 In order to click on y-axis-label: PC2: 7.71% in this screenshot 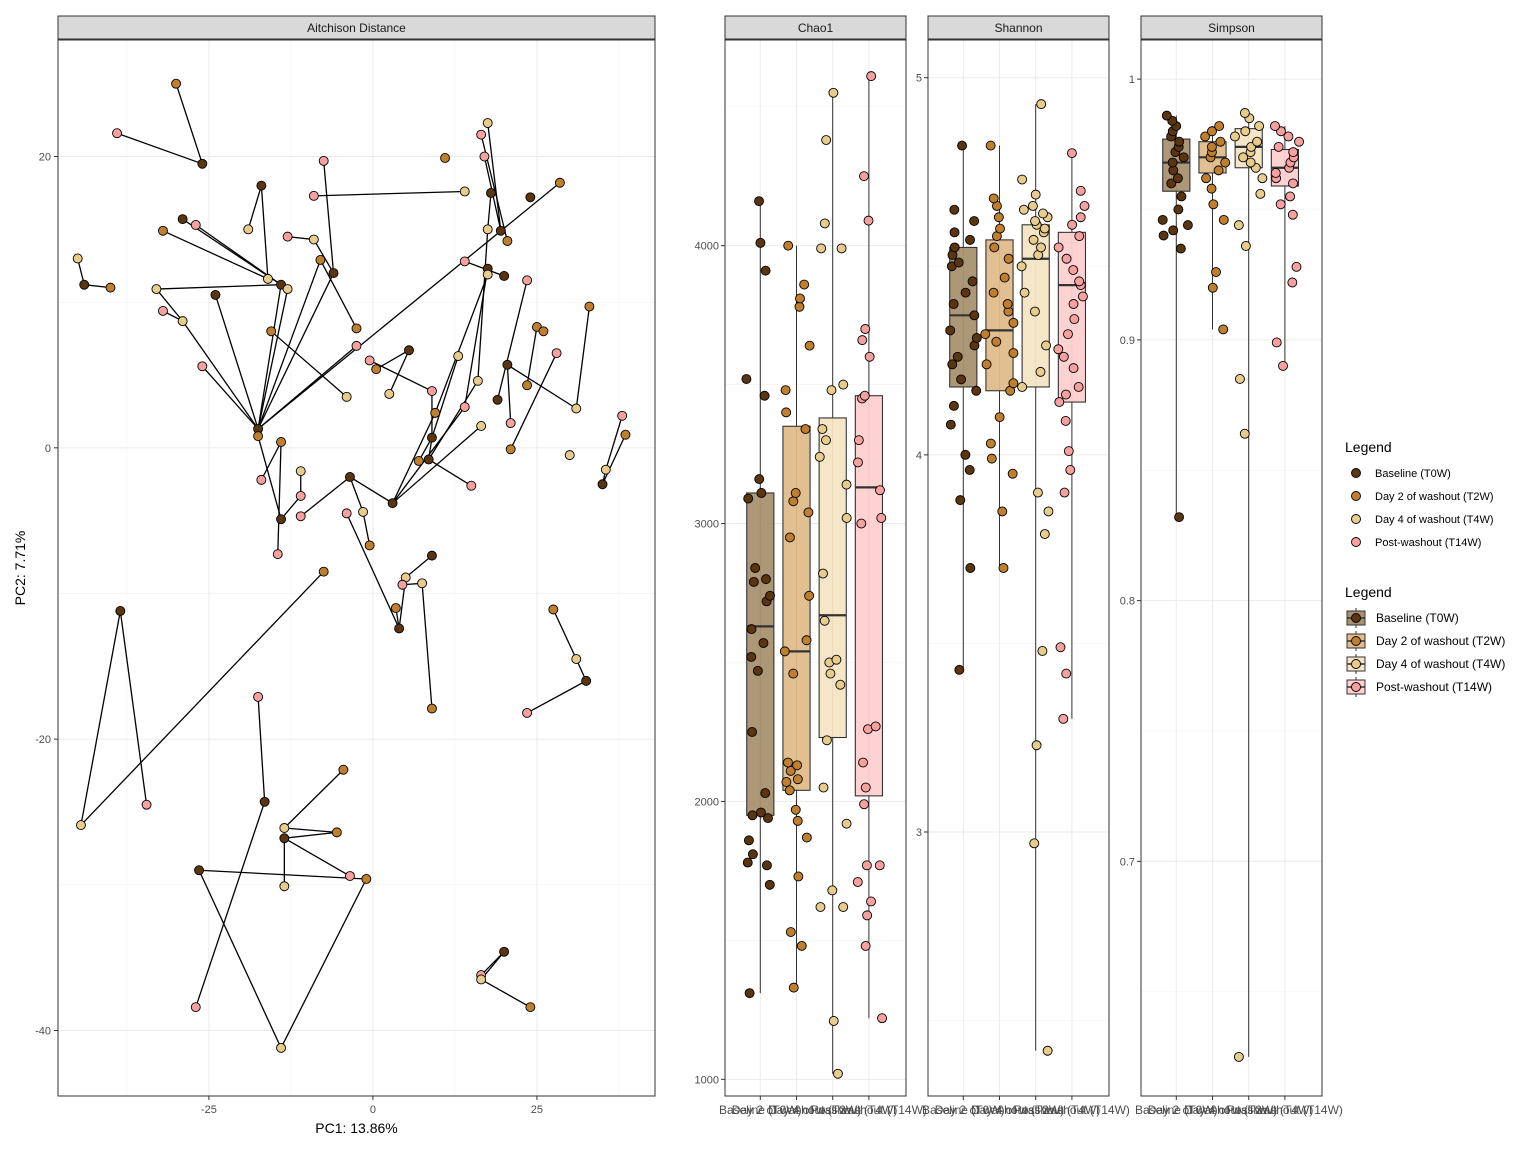, I will do `click(20, 568)`.